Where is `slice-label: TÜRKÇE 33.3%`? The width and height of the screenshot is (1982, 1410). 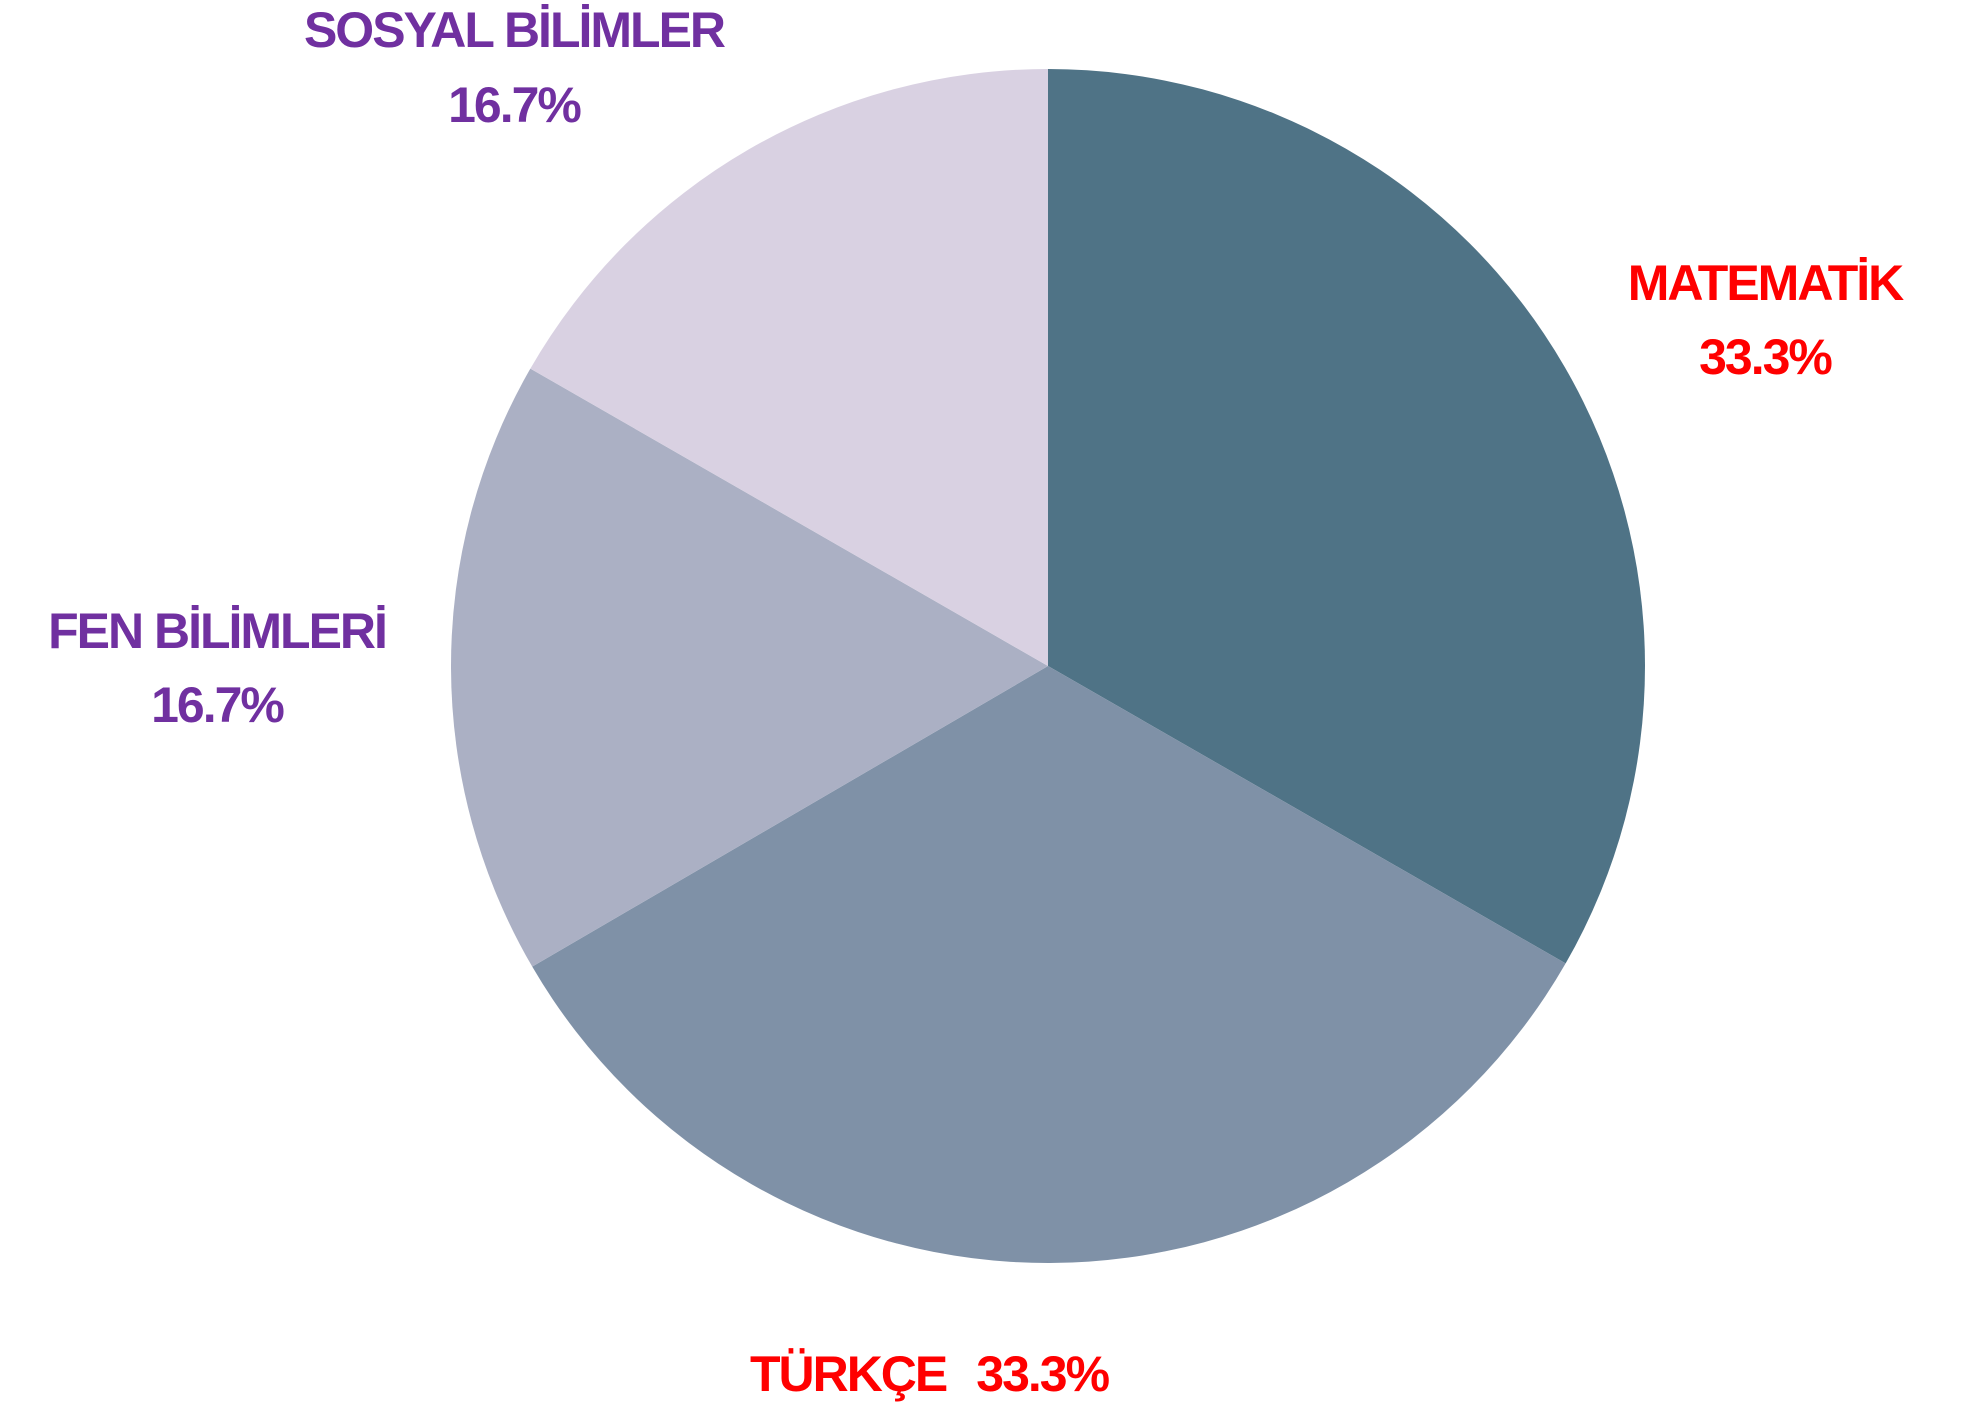 slice-label: TÜRKÇE 33.3% is located at coordinates (930, 1374).